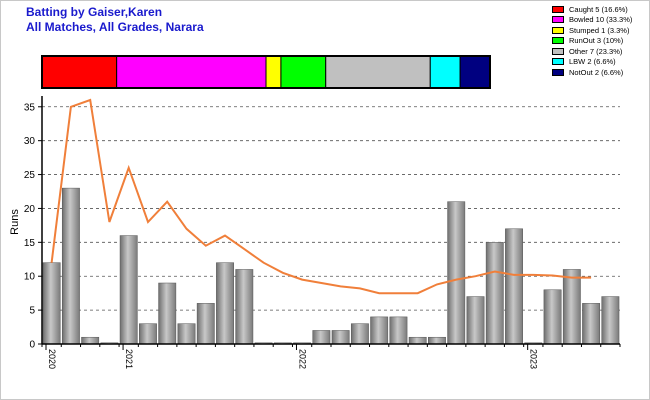 The width and height of the screenshot is (650, 400). What do you see at coordinates (596, 41) in the screenshot?
I see `legend-label: RunOut 3 (10%)` at bounding box center [596, 41].